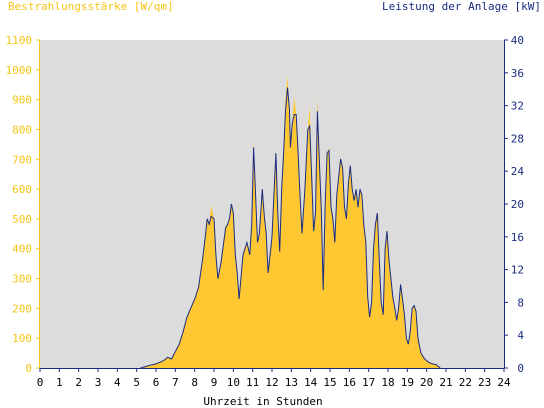 Image resolution: width=544 pixels, height=408 pixels. Describe the element at coordinates (520, 302) in the screenshot. I see `right-y-tick-label: 8` at that location.